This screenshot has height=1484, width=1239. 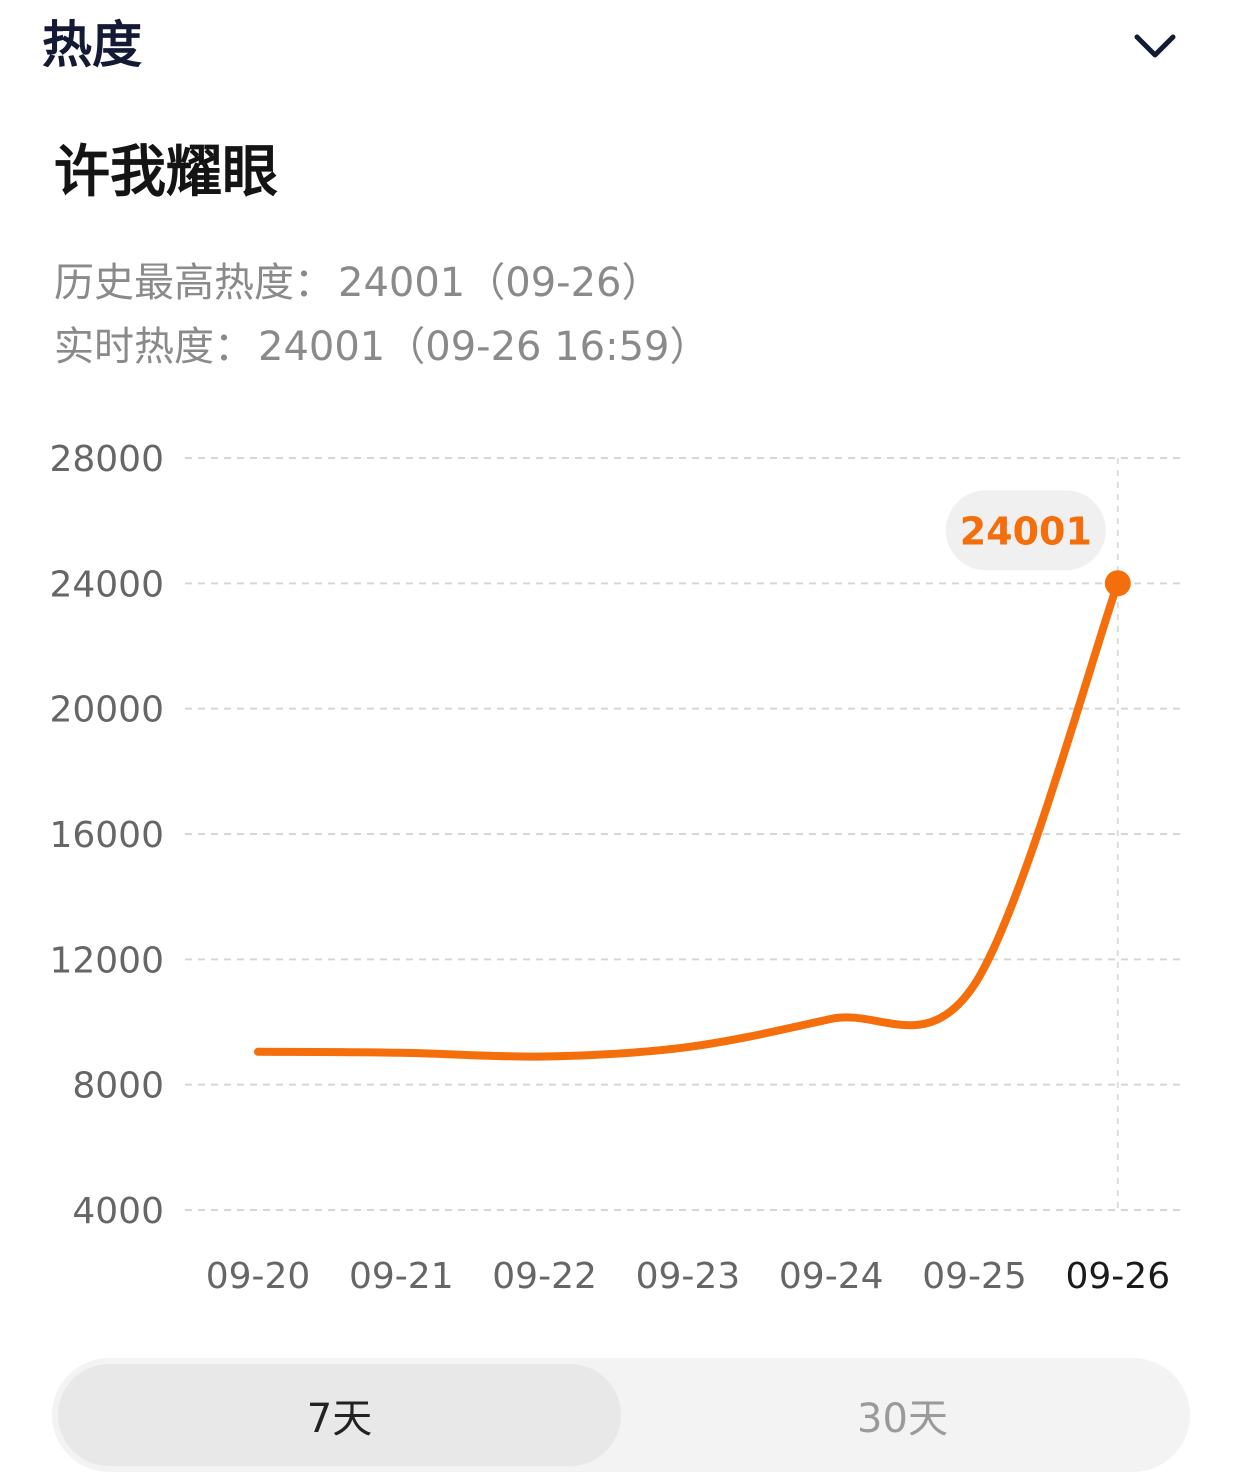 What do you see at coordinates (902, 1419) in the screenshot?
I see `range-tab-30-days: 30天` at bounding box center [902, 1419].